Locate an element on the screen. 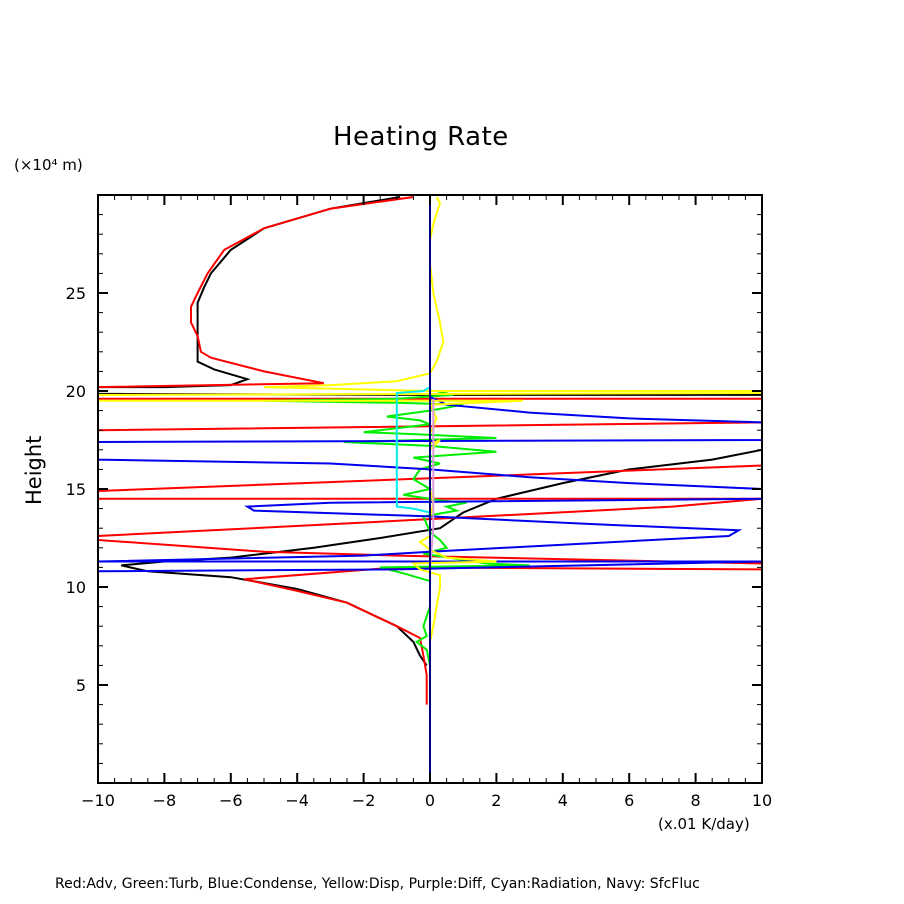  y-axis-unit: (×10⁴ m) is located at coordinates (48, 165).